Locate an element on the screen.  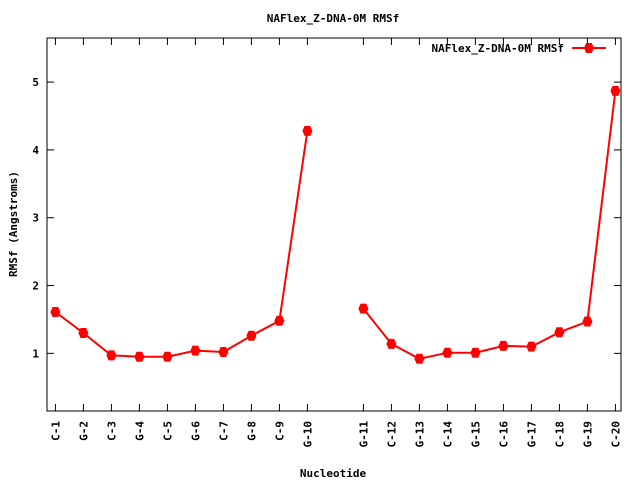
chart-title: NAFlex_Z-DNA-0M RMSf is located at coordinates (333, 18).